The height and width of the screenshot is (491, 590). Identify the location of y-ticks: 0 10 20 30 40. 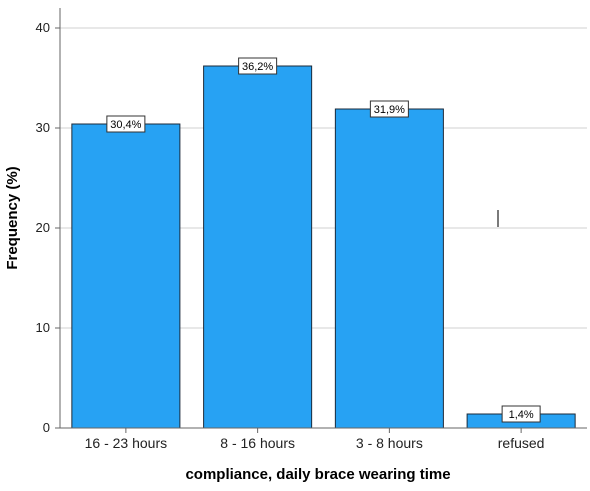
(48, 227).